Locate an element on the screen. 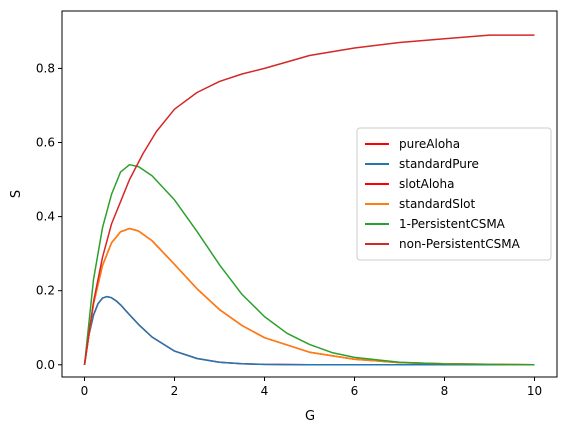 The height and width of the screenshot is (432, 567). legend-label: slotAloha is located at coordinates (426, 184).